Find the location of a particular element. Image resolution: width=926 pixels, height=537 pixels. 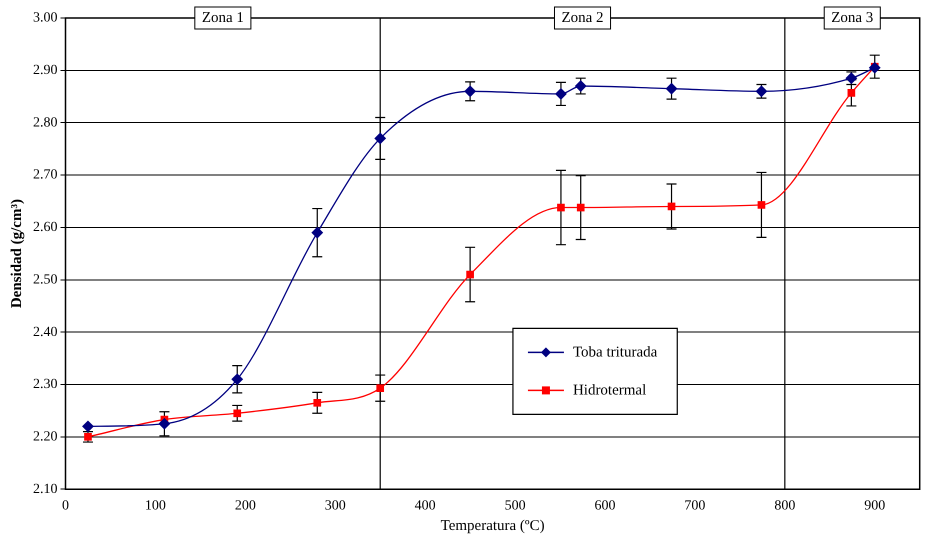

y-tick-label: 2.10 is located at coordinates (45, 489).